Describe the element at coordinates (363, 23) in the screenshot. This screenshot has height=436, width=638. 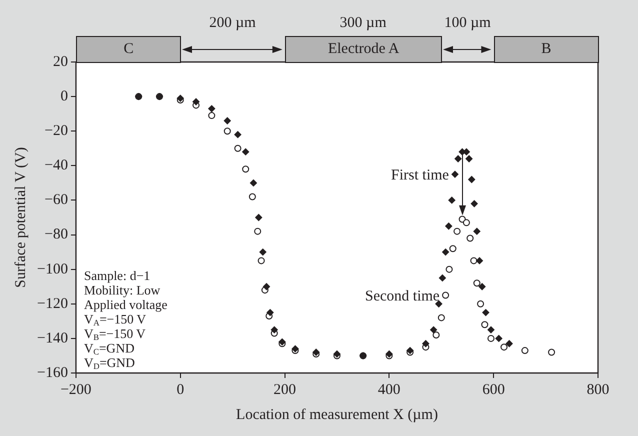
I see `text: 300 µm` at that location.